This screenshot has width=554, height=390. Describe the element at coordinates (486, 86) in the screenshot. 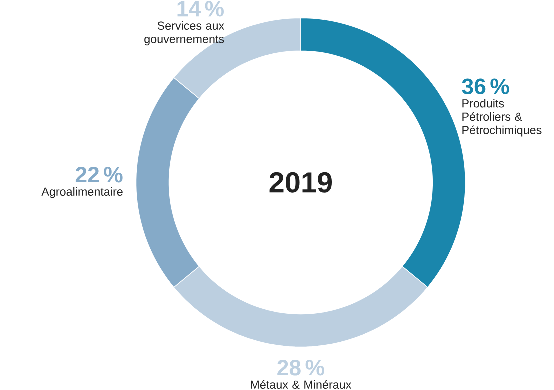

I see `data-label: 36 %` at that location.